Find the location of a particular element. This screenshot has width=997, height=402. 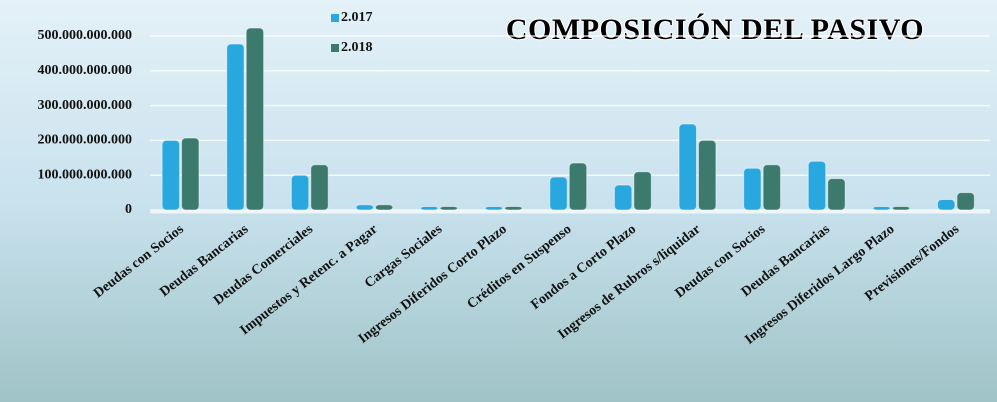

y-tick-label: 200.000.000.000 is located at coordinates (85, 140).